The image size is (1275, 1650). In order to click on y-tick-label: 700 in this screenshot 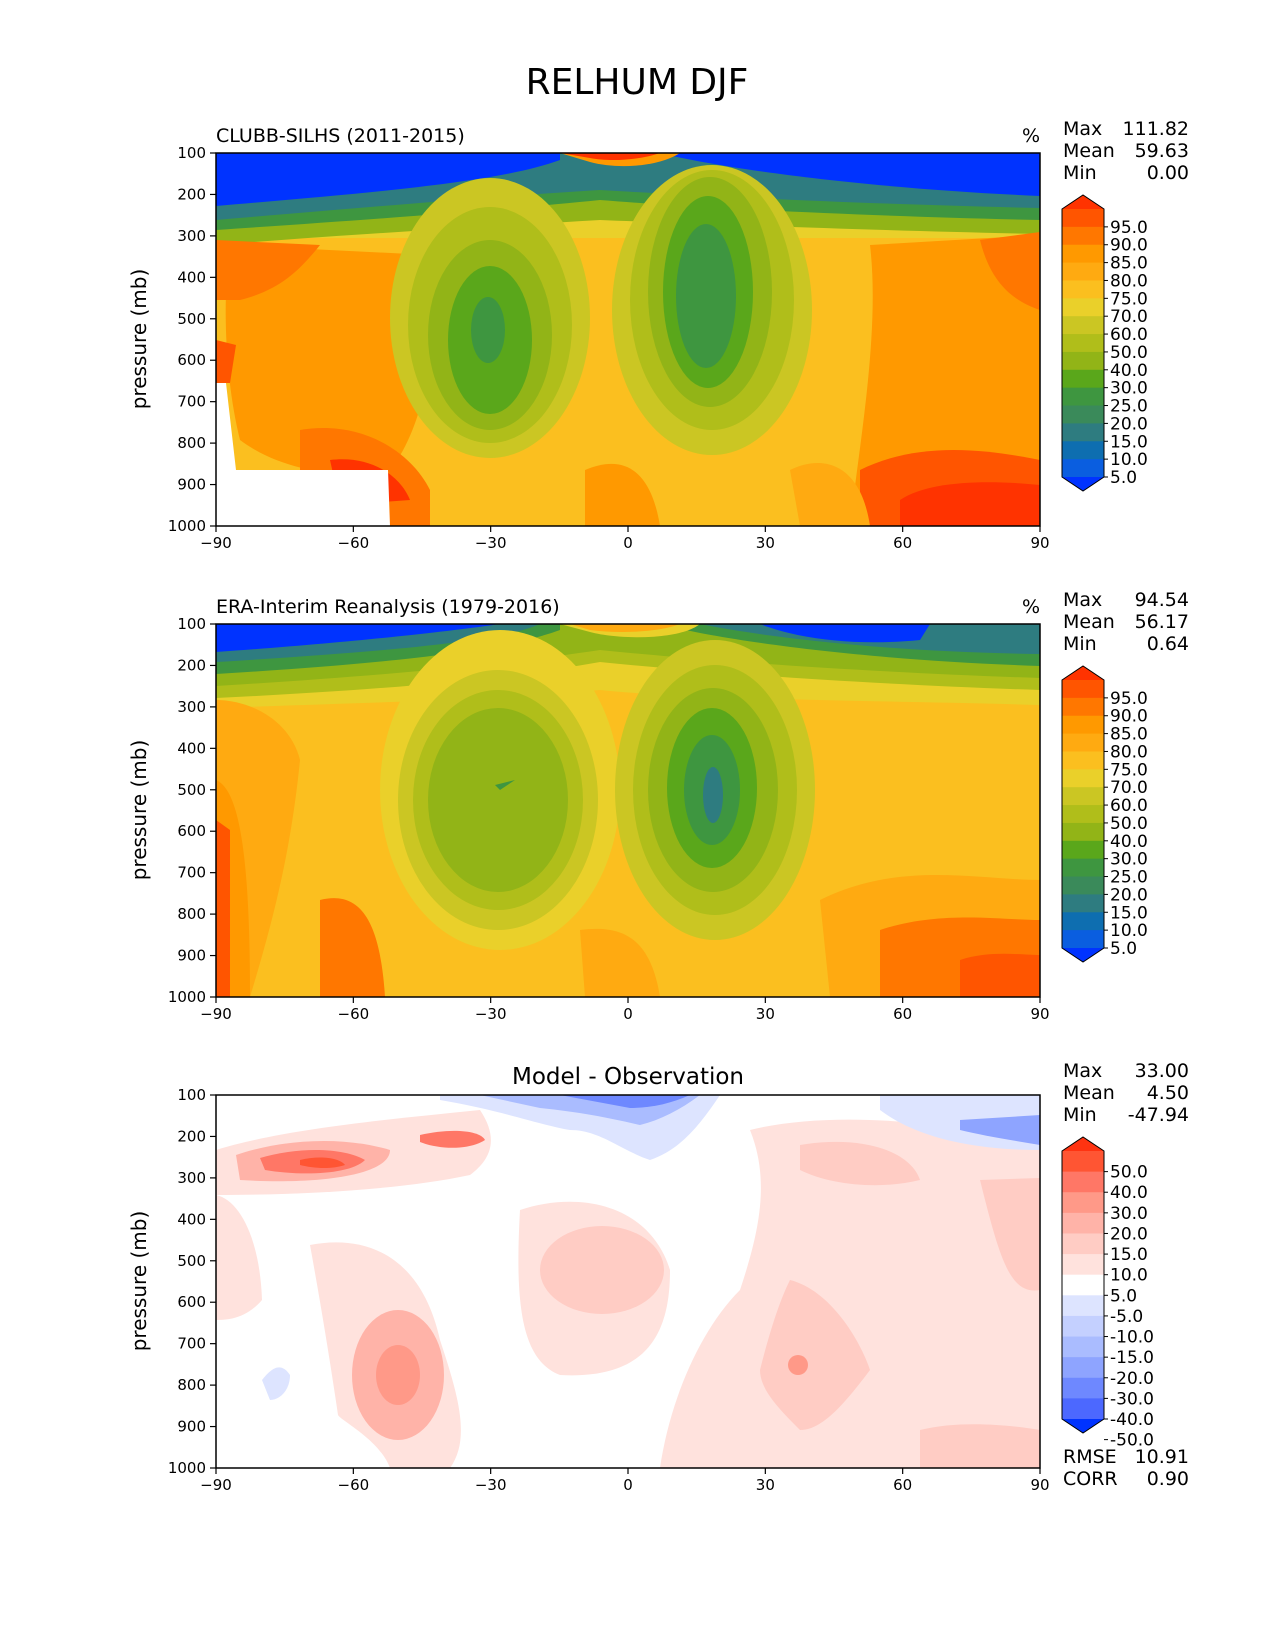, I will do `click(191, 402)`.